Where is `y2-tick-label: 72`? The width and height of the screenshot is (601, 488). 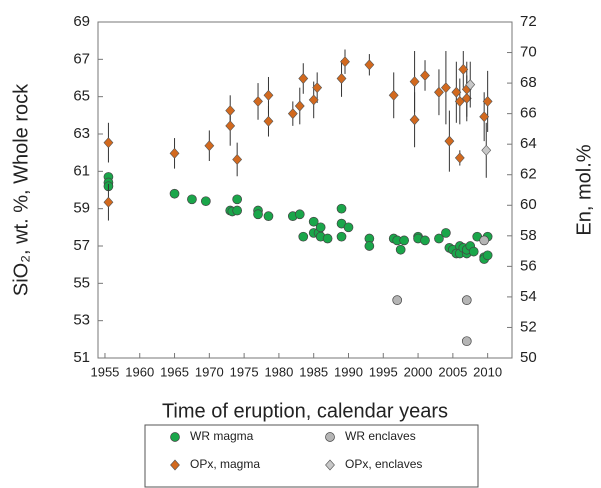 y2-tick-label: 72 is located at coordinates (528, 21).